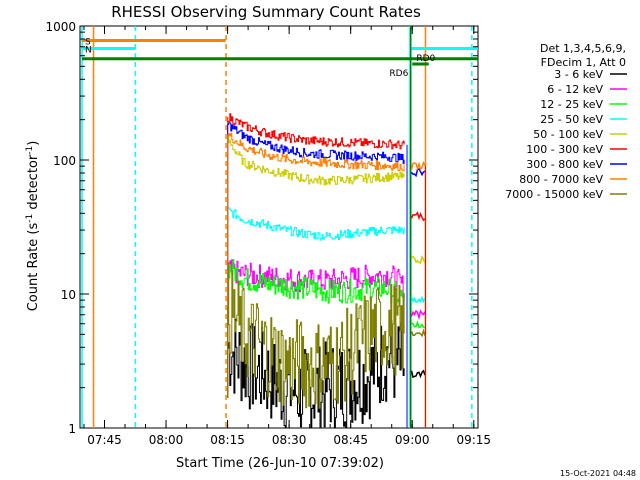 The image size is (640, 480). What do you see at coordinates (350, 440) in the screenshot?
I see `x-tick-label-4: 08:45` at bounding box center [350, 440].